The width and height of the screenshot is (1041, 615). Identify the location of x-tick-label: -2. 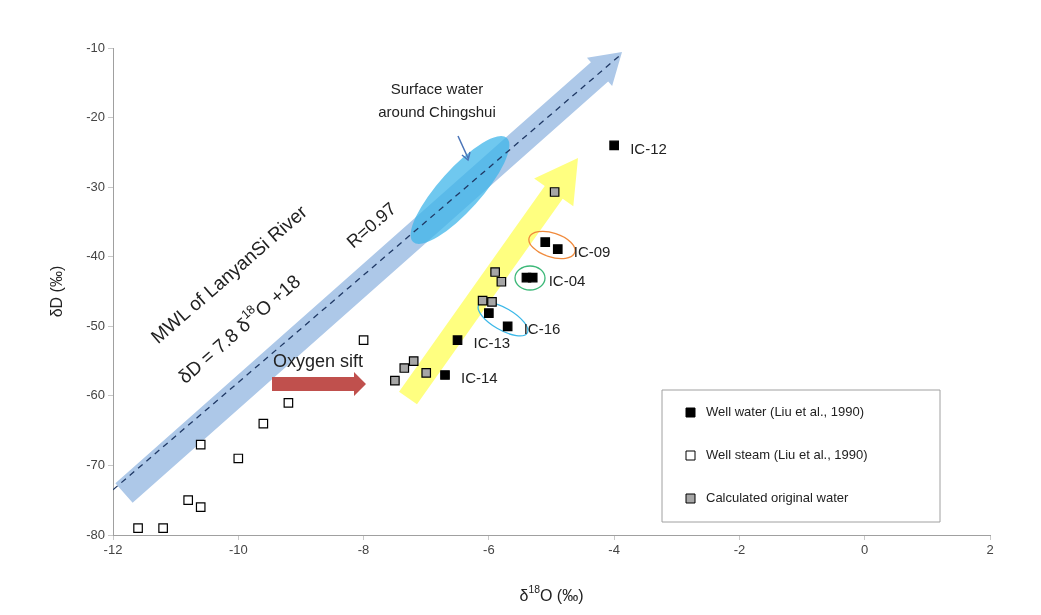
(739, 550).